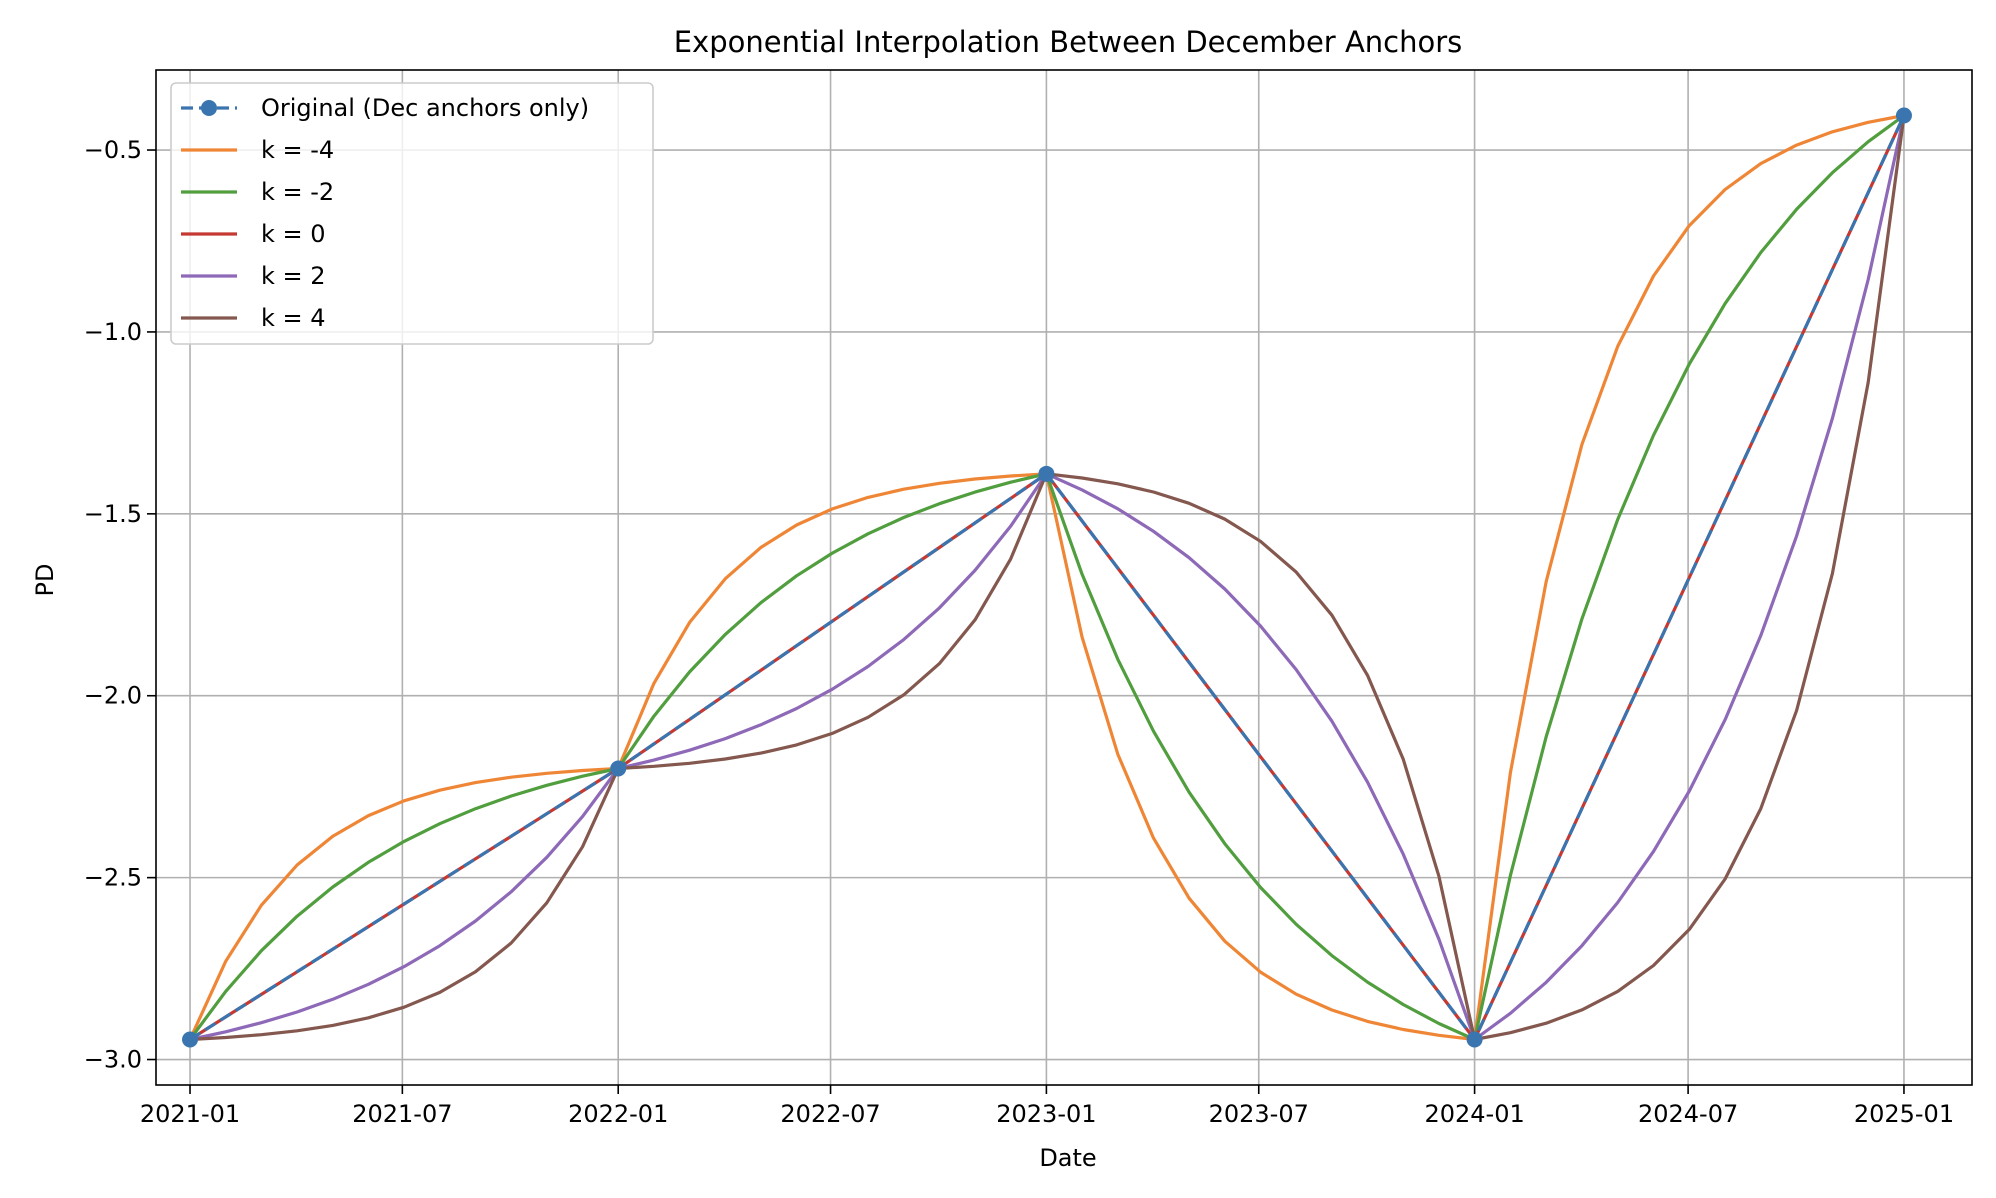 This screenshot has height=1198, width=1996. I want to click on x-tick-label: 2021-07, so click(402, 1114).